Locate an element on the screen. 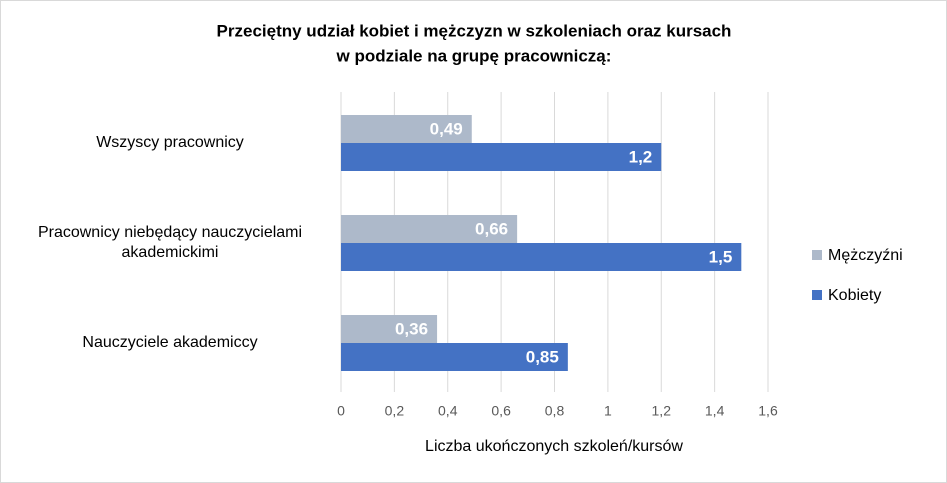 The width and height of the screenshot is (947, 483). x-tick-label: 1,6 is located at coordinates (768, 411).